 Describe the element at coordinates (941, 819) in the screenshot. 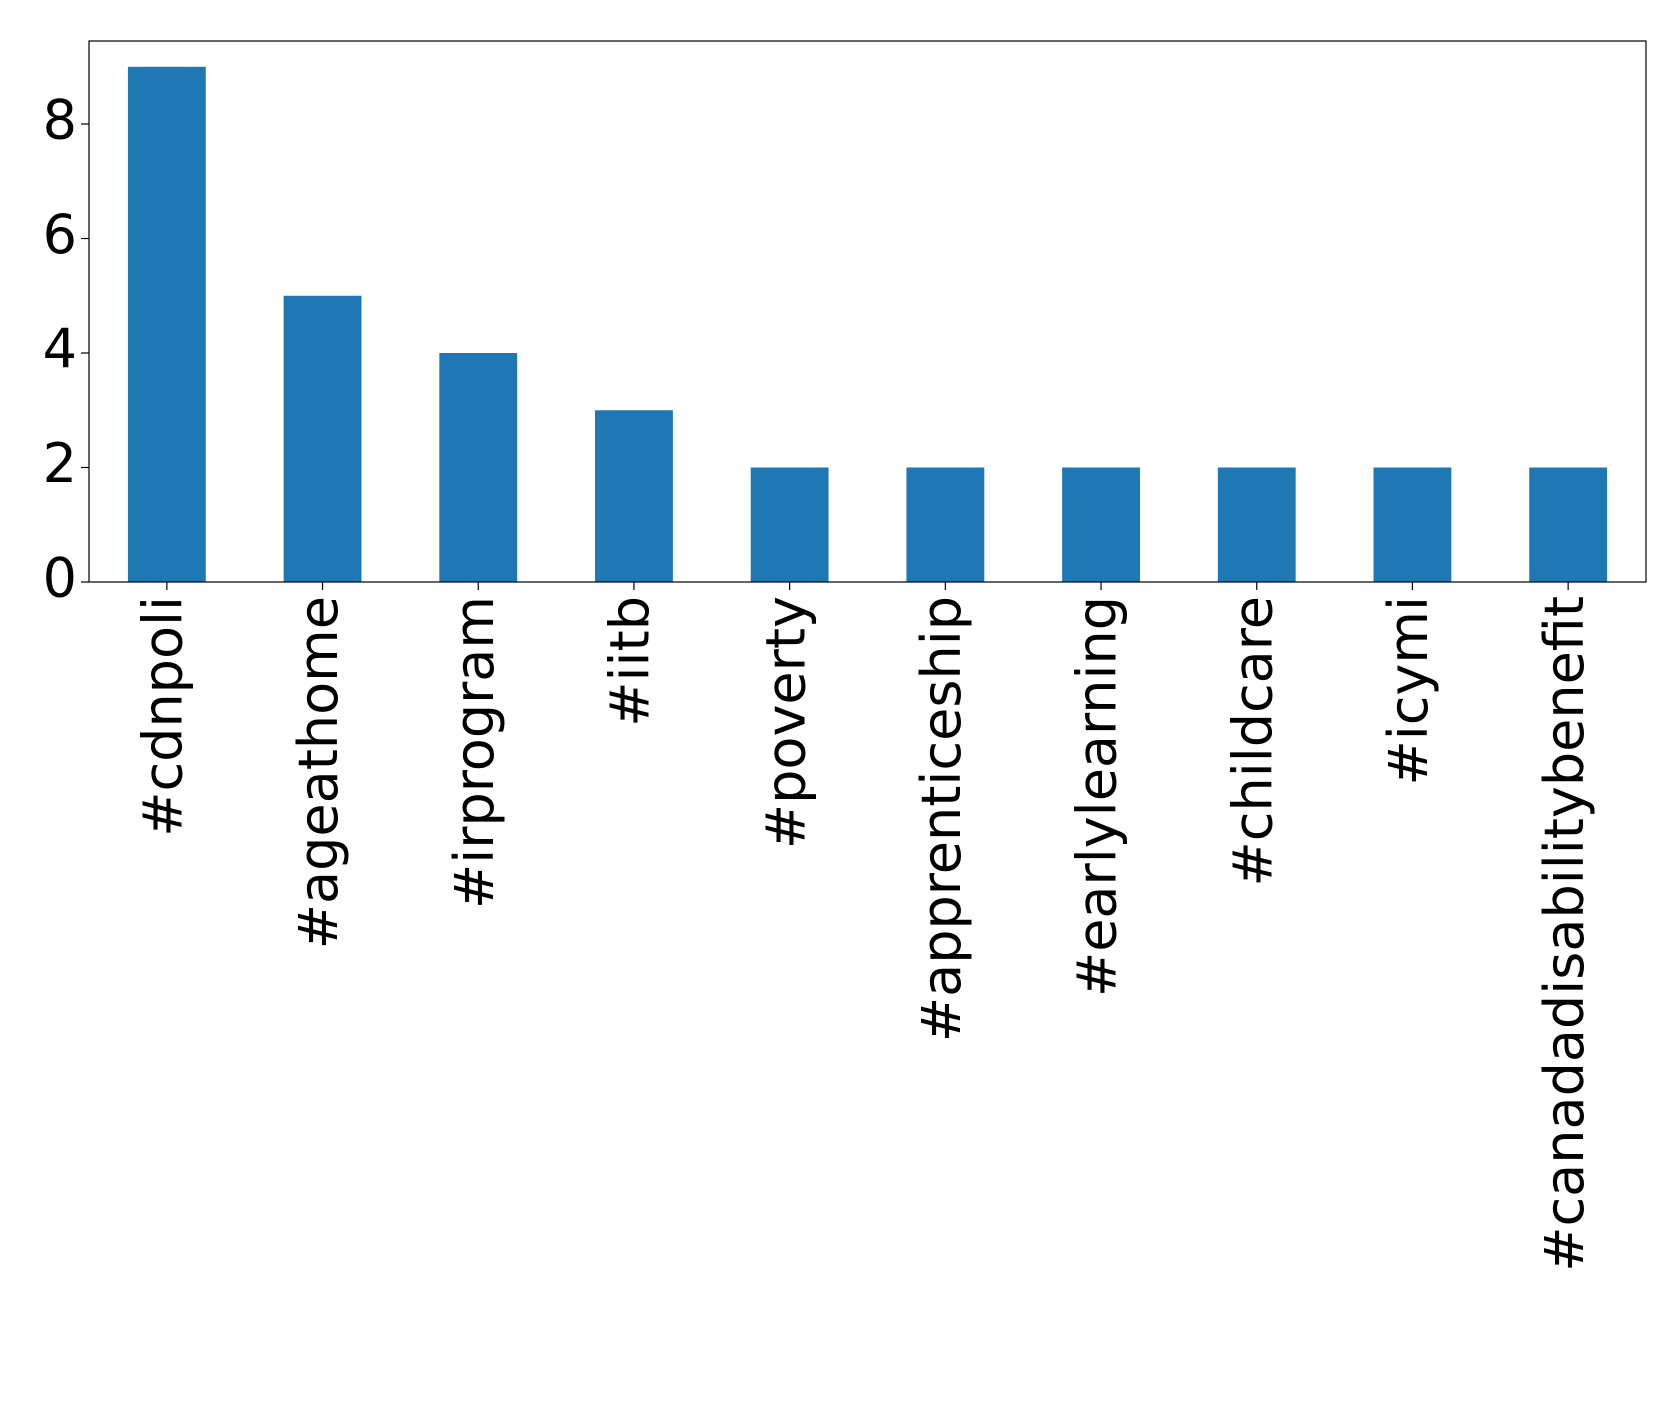

I see `x-tick-label: #apprenticeship` at that location.